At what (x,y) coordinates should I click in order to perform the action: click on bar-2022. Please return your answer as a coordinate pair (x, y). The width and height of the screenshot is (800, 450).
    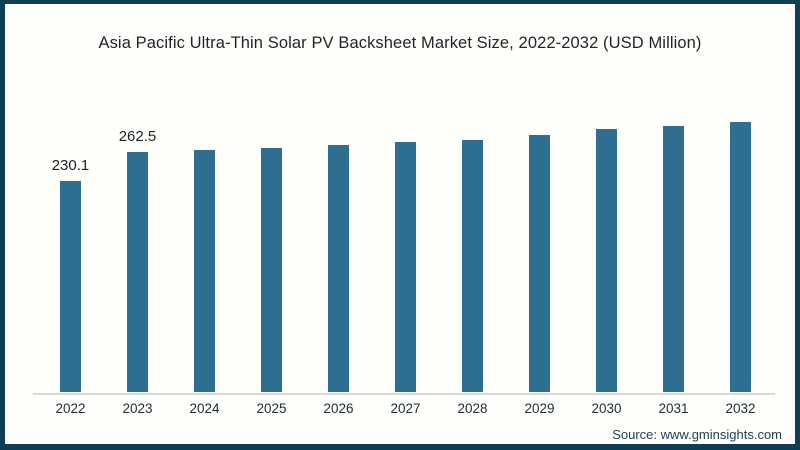
    Looking at the image, I should click on (70, 286).